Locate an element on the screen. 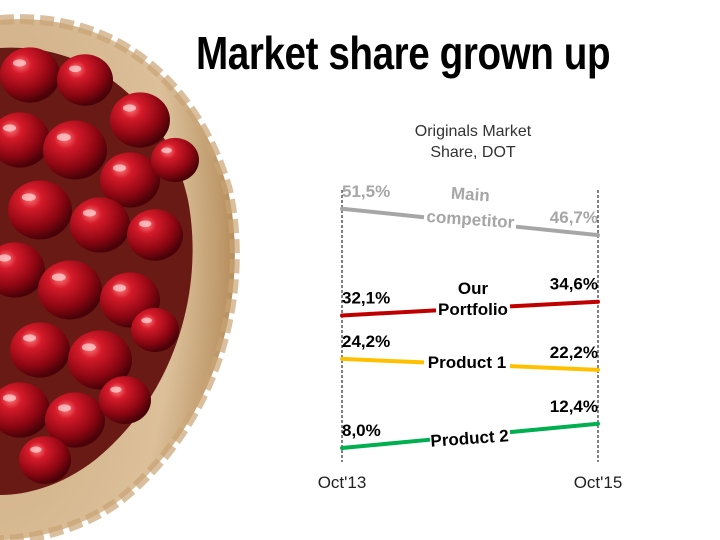  chart-subtitle-line-2: Share, DOT is located at coordinates (473, 152).